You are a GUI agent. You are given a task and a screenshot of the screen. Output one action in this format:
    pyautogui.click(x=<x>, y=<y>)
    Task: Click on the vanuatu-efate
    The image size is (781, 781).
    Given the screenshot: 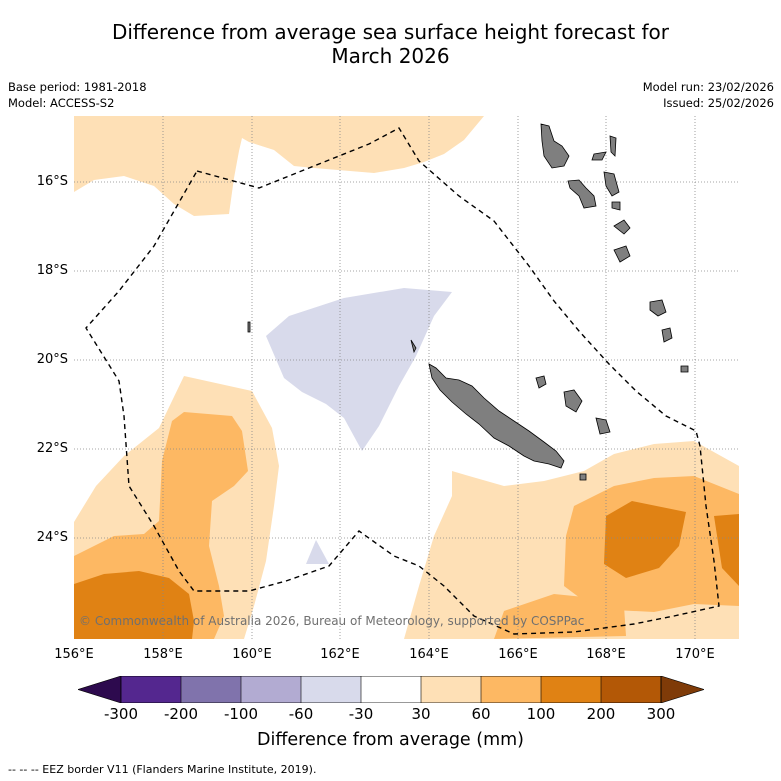 What is the action you would take?
    pyautogui.click(x=622, y=227)
    